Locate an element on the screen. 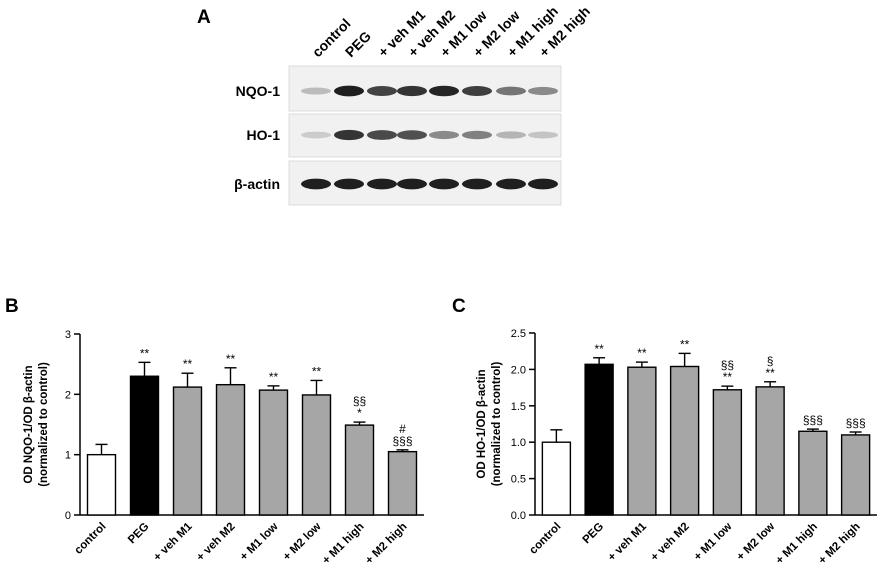 The height and width of the screenshot is (585, 886). y-tick-label: 0.0 is located at coordinates (518, 516).